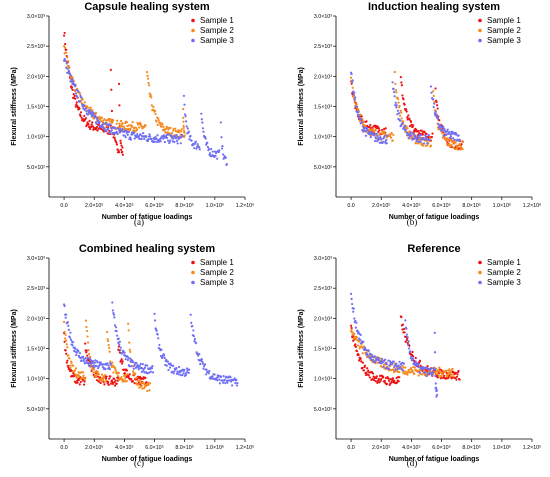 This screenshot has width=550, height=477. Describe the element at coordinates (323, 77) in the screenshot. I see `y-tick-label: 2.0×10³` at that location.